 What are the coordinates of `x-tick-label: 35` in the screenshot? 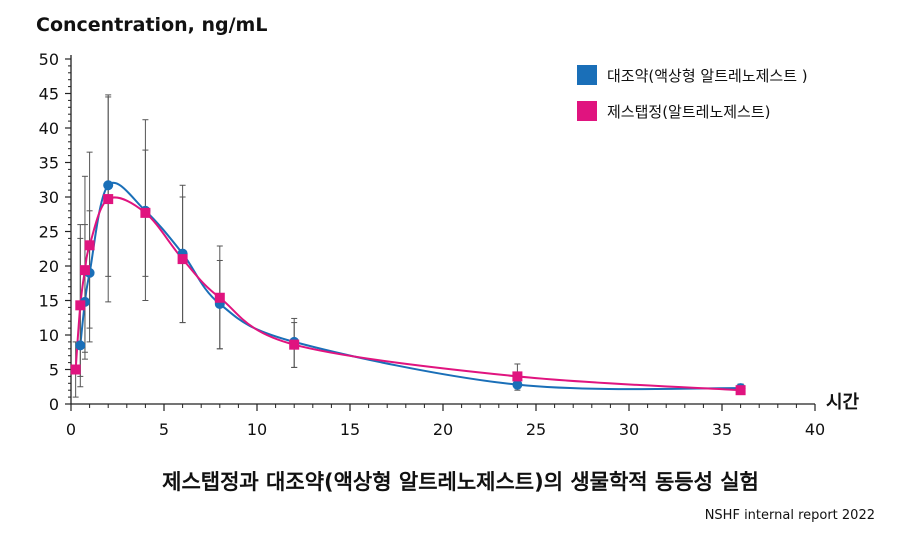 It's located at (722, 429).